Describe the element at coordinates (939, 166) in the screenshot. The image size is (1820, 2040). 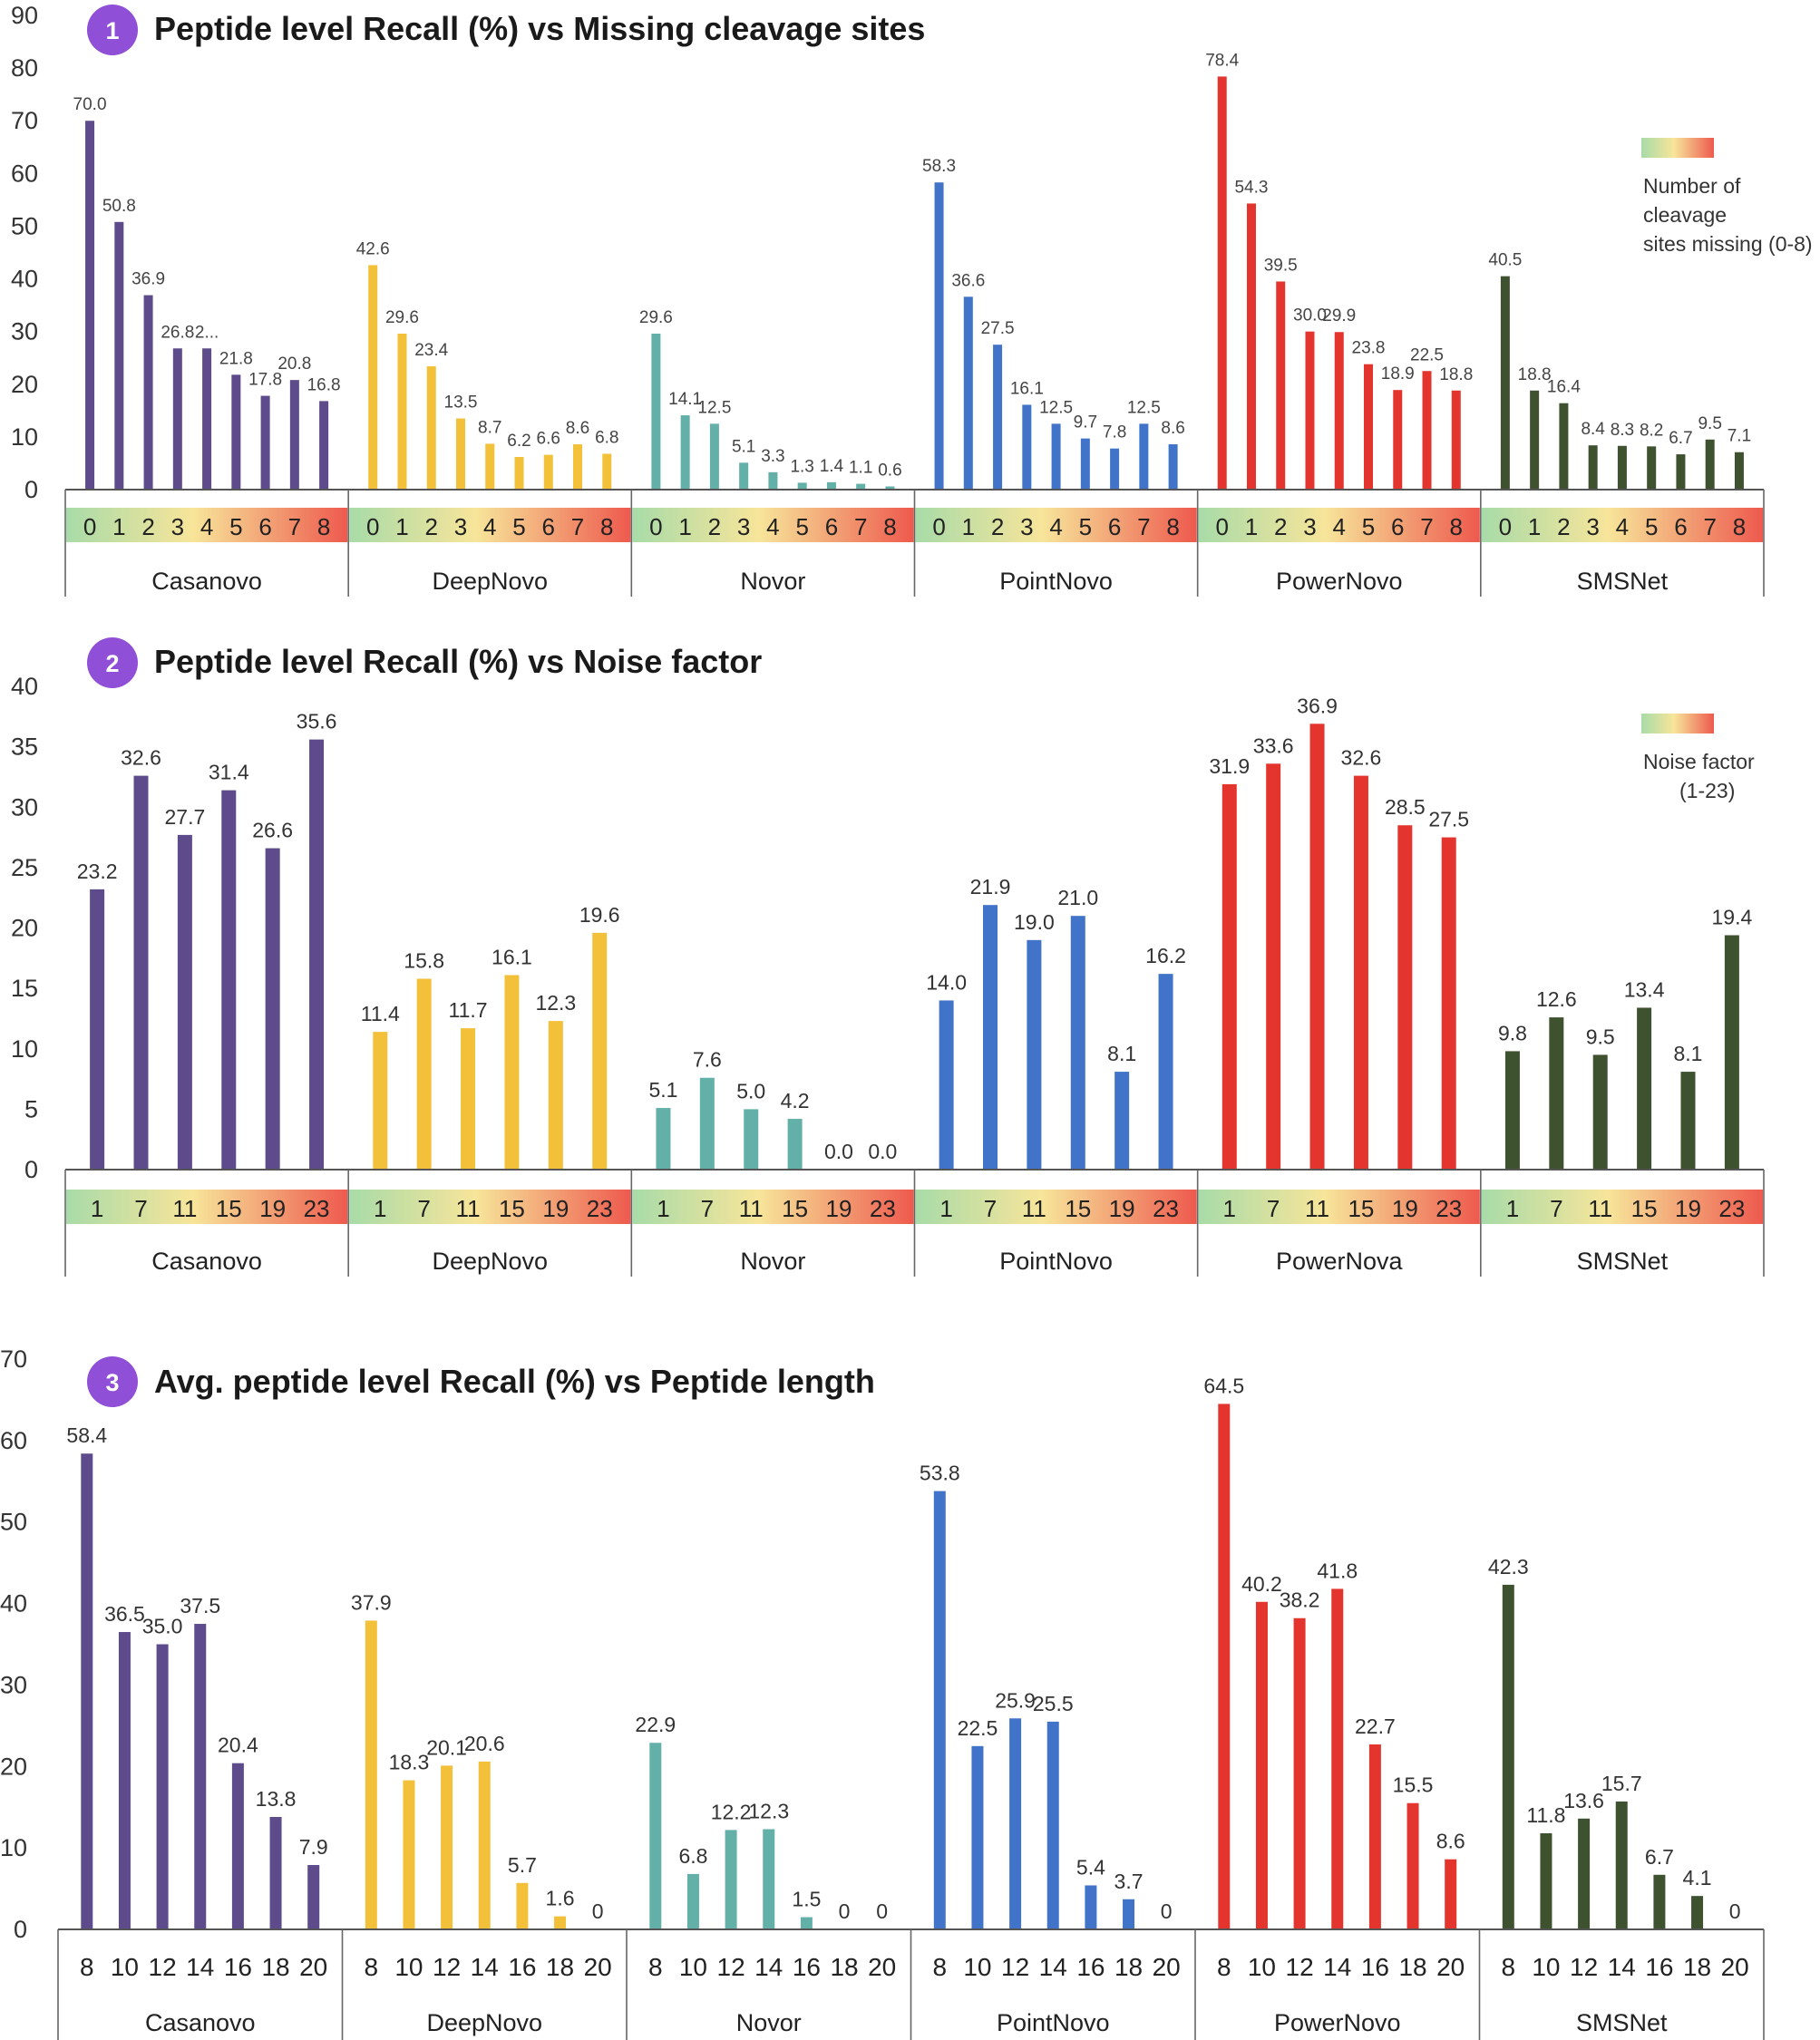
I see `data-label: 58.3` at that location.